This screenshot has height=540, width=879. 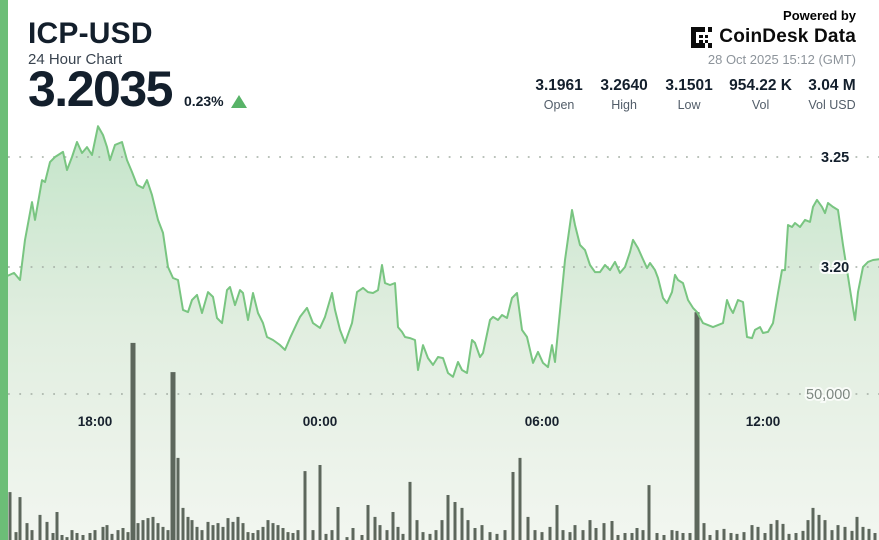 What do you see at coordinates (835, 268) in the screenshot?
I see `price-tick-label: 3.20` at bounding box center [835, 268].